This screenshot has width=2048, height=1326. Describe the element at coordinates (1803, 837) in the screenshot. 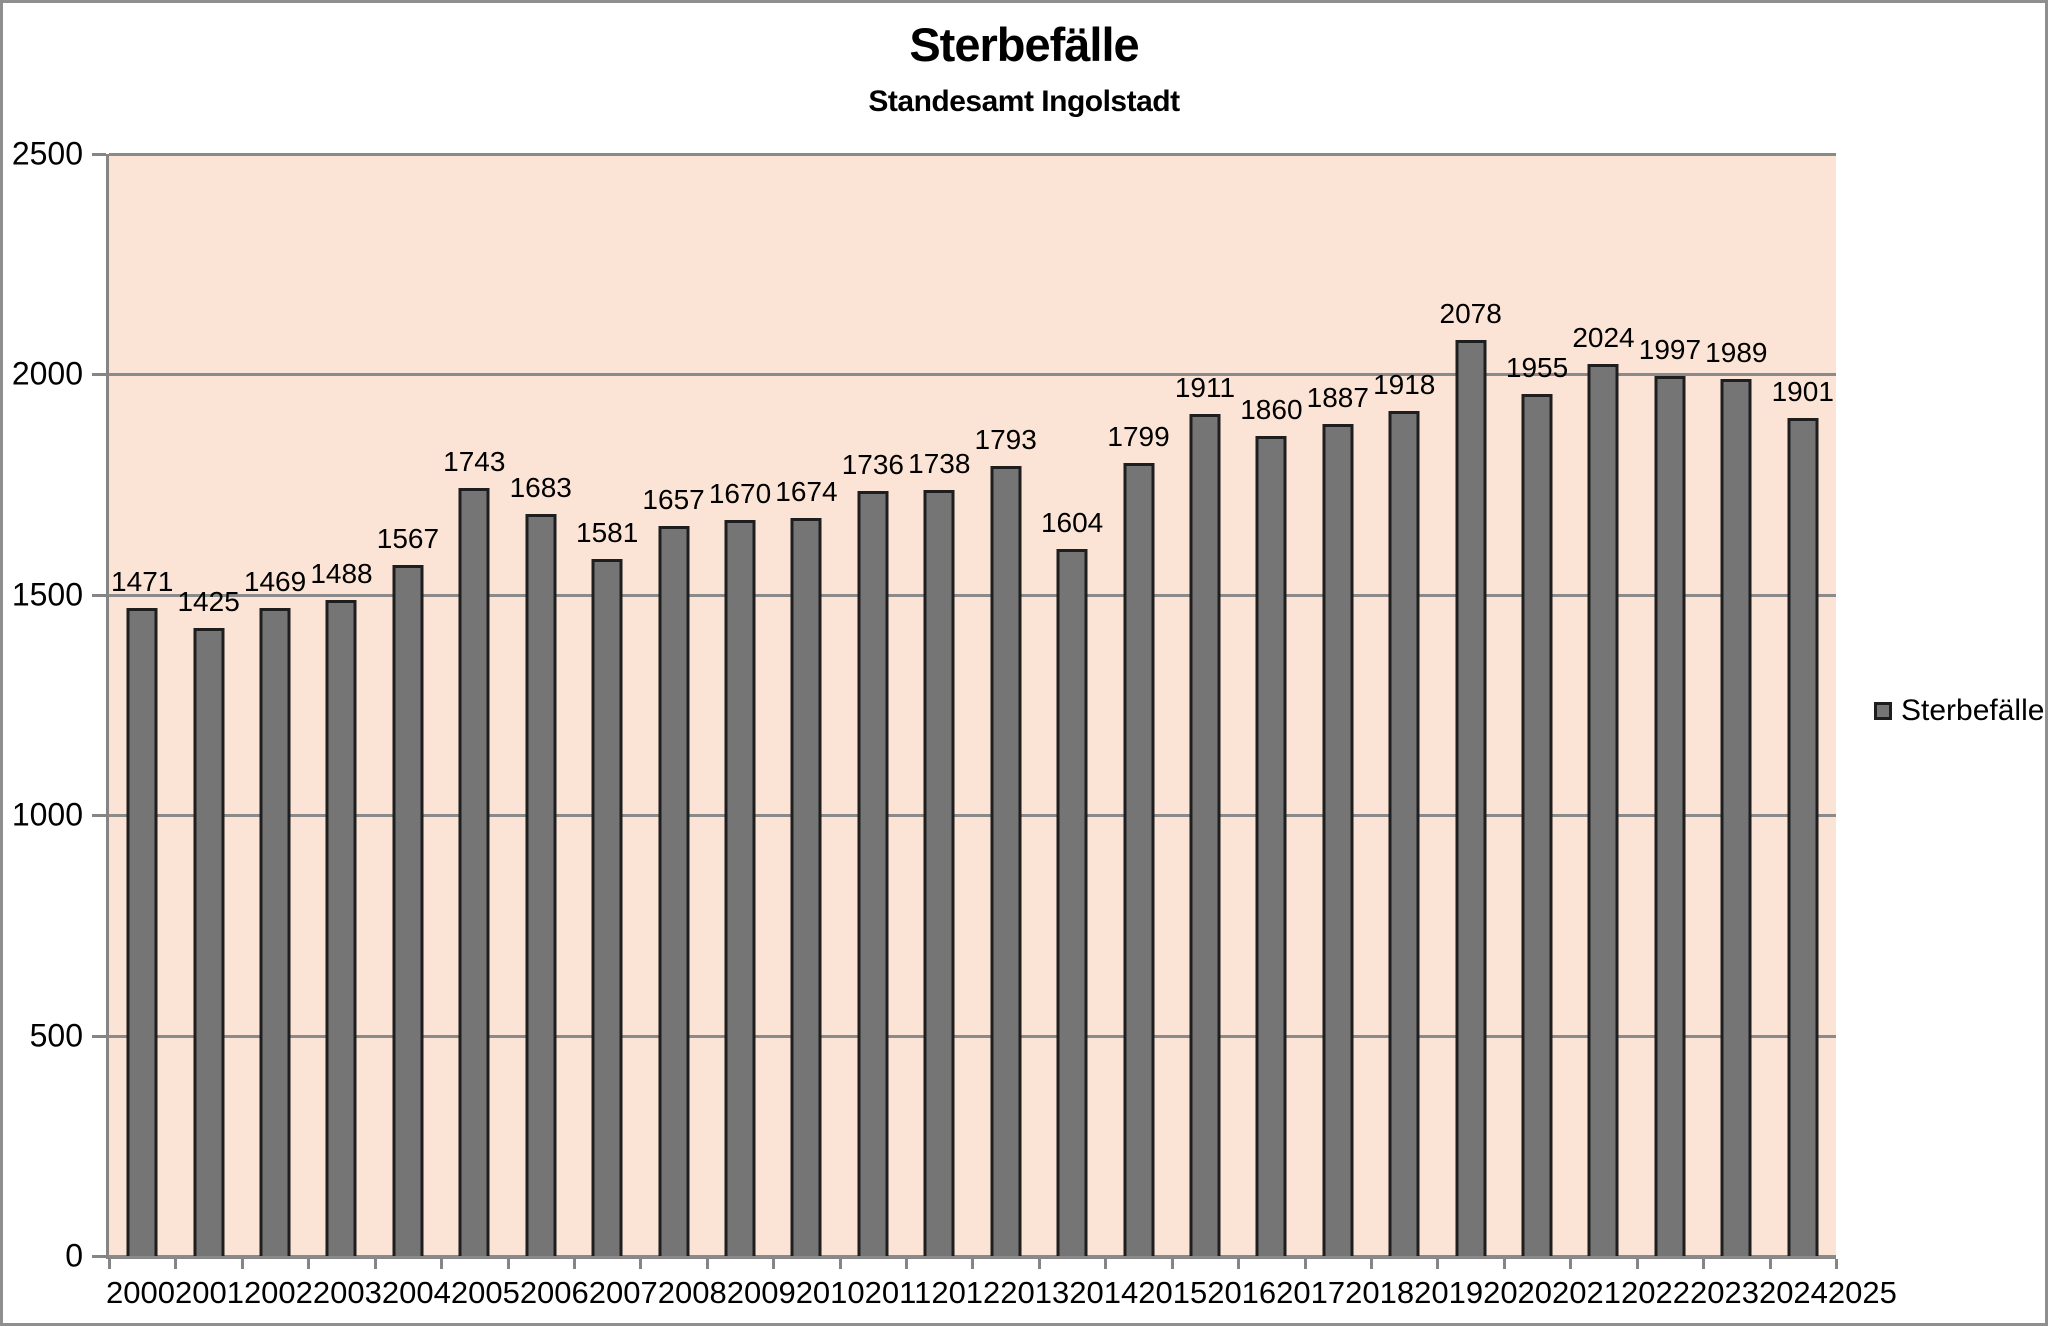

I see `bar-2025` at that location.